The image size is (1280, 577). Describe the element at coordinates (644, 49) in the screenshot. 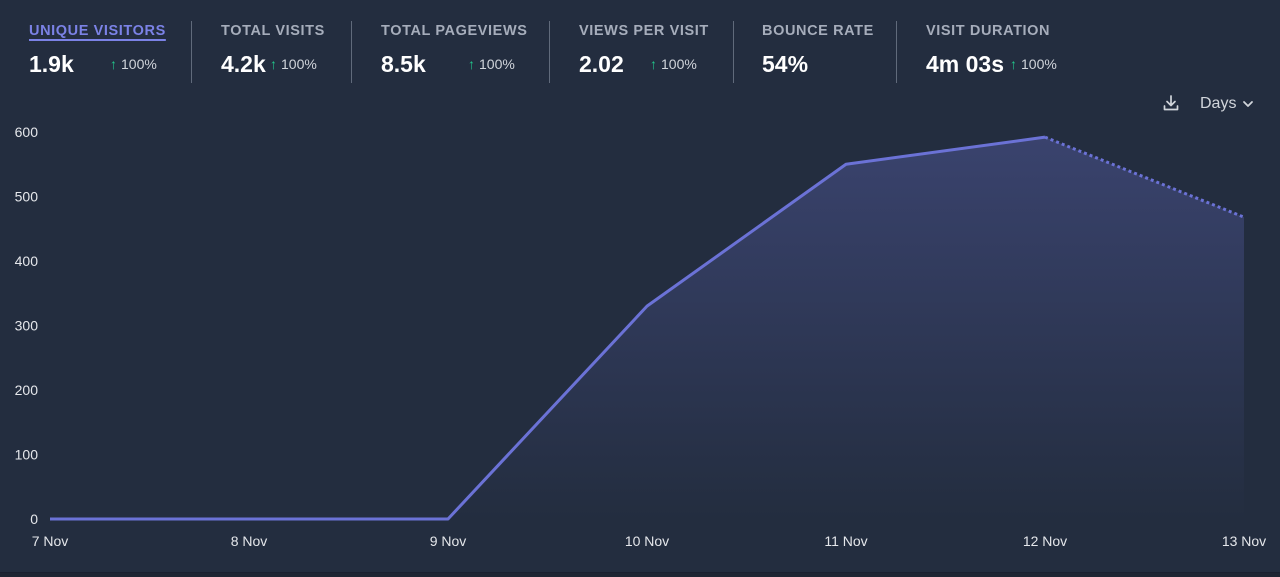

I see `stat-views-per-visit: VIEWS PER VISIT 2.02 ↑ 100%` at that location.